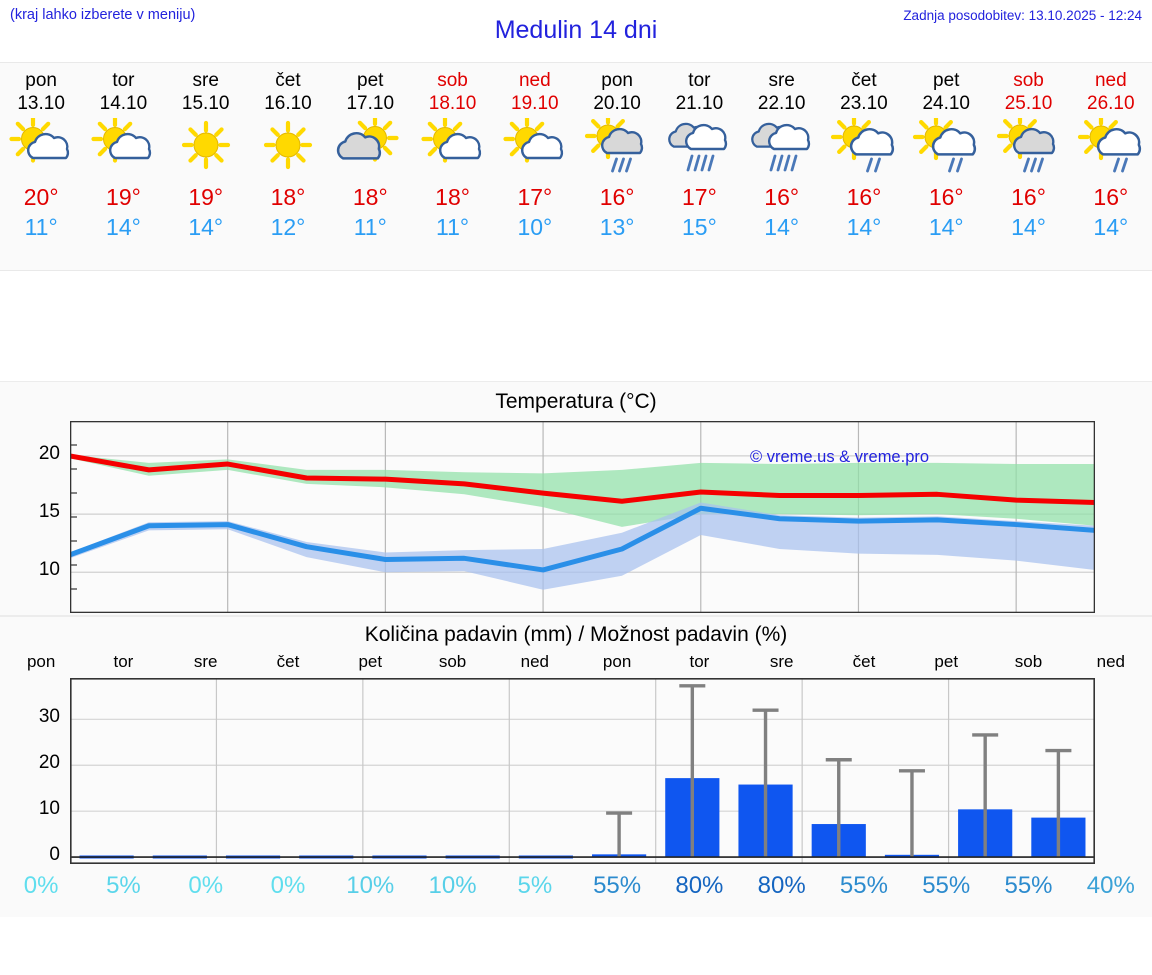 Image resolution: width=1152 pixels, height=975 pixels. Describe the element at coordinates (576, 401) in the screenshot. I see `temperature-chart-title: Temperatura (°C)` at that location.